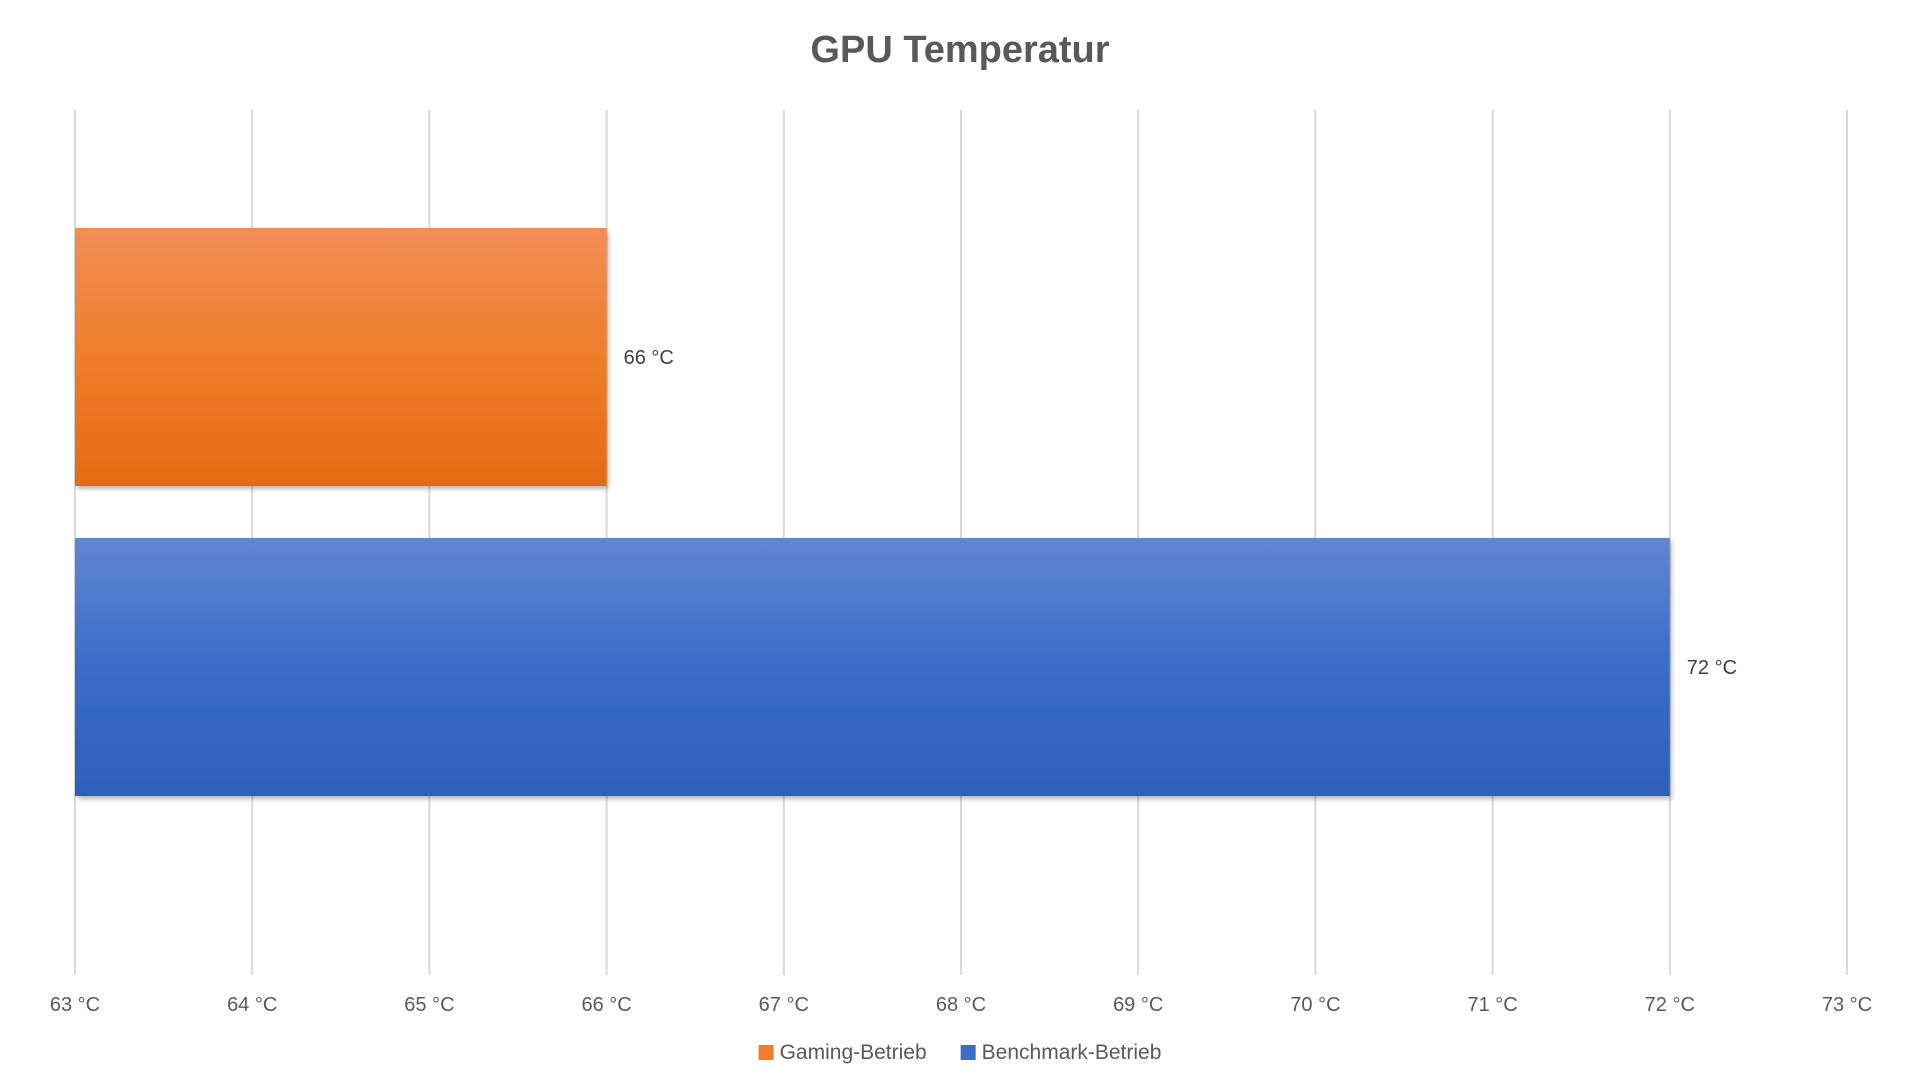 This screenshot has width=1920, height=1080. I want to click on x-tick-label: 69 °C, so click(1138, 1005).